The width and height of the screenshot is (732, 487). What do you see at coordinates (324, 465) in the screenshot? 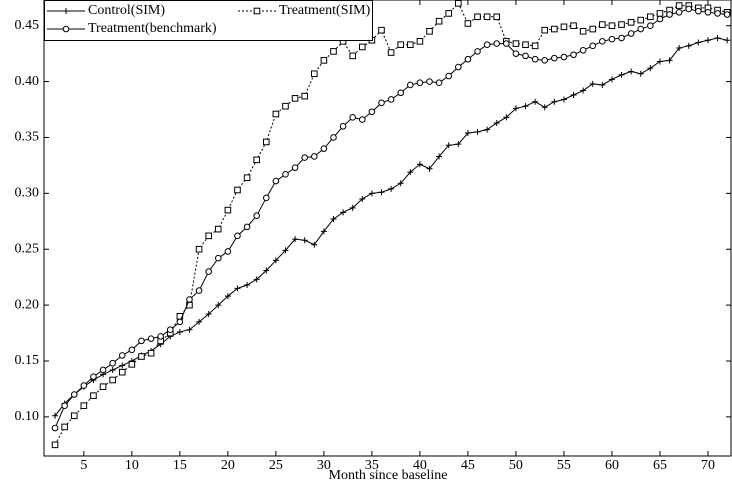
I see `x-tick-label: 30` at bounding box center [324, 465].